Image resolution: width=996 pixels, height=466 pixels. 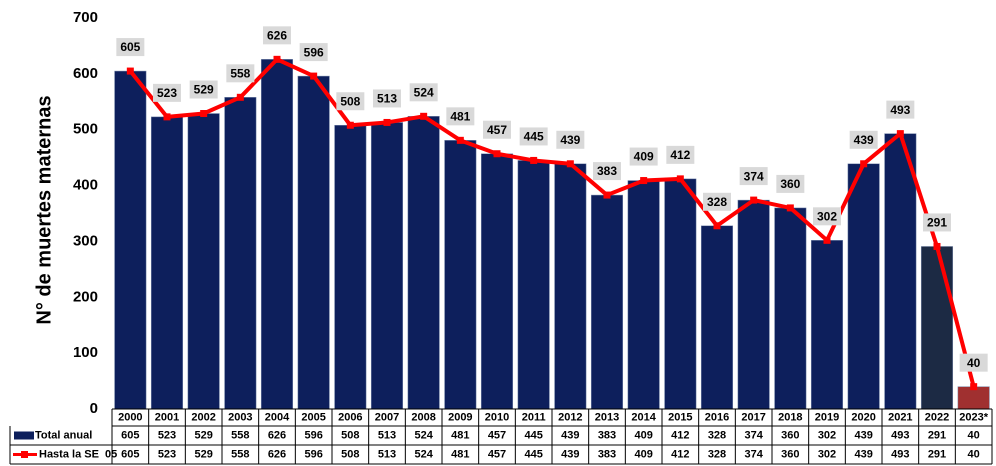 I want to click on table-value: 409, so click(x=643, y=454).